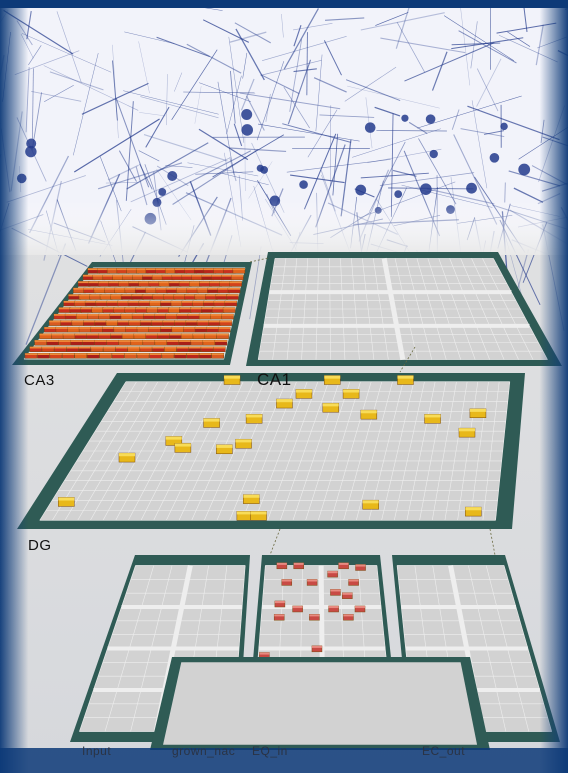 The width and height of the screenshot is (568, 773). I want to click on frame-bottom, so click(284, 760).